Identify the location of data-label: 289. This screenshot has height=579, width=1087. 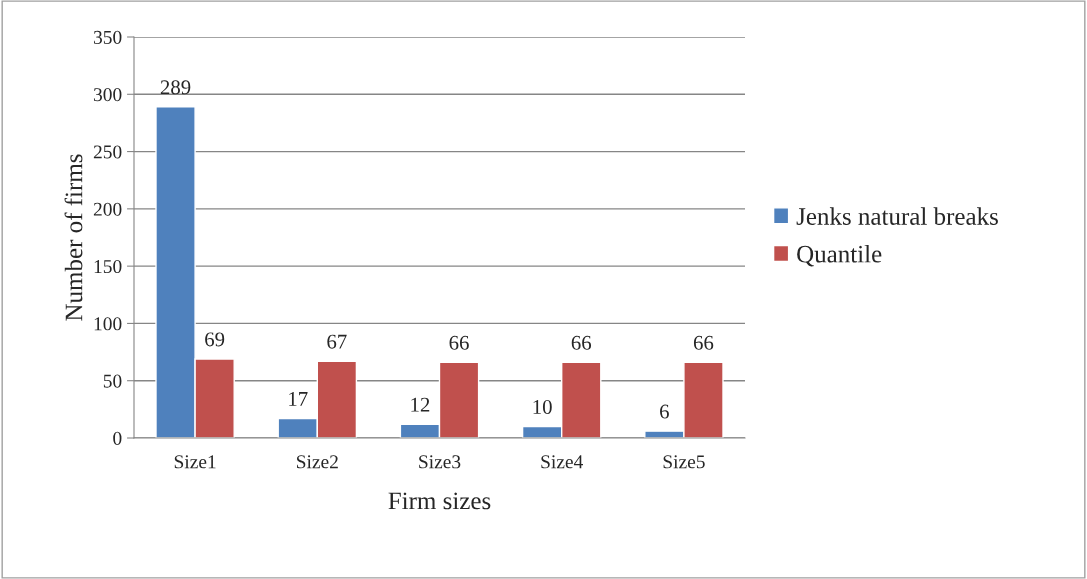
(175, 87).